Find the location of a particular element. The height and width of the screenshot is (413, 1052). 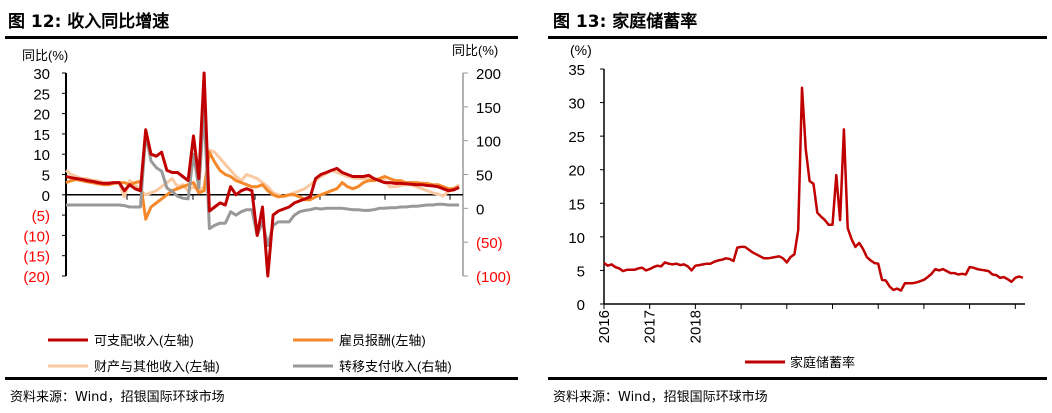

left-y-tick-label: 15 is located at coordinates (41, 135).